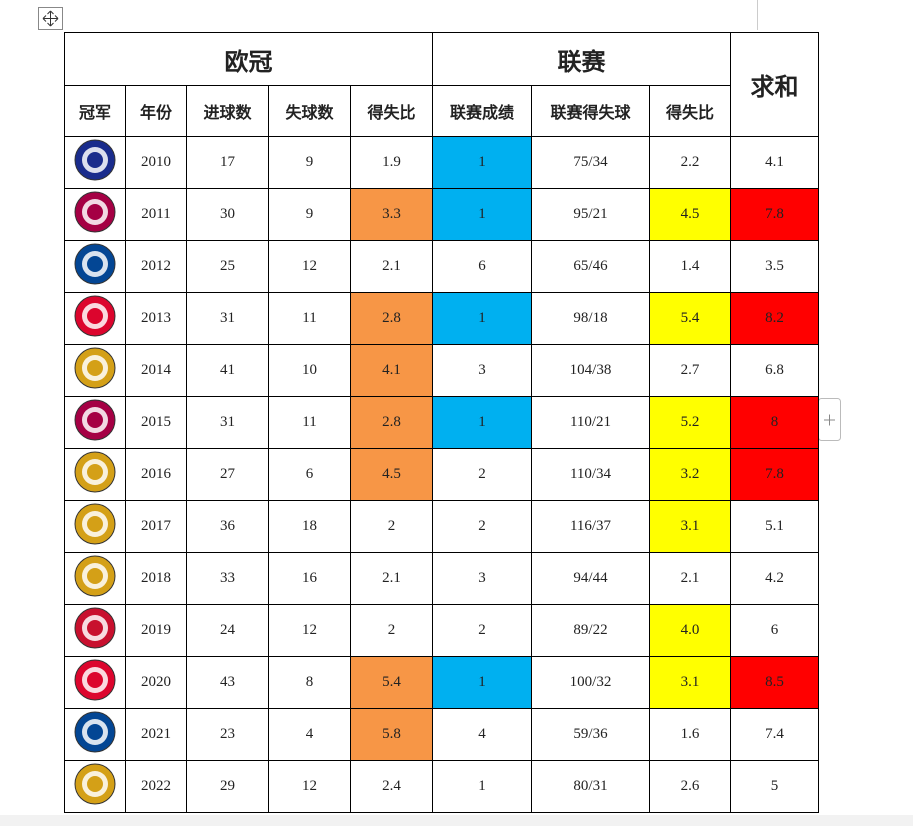 The image size is (913, 826). What do you see at coordinates (690, 162) in the screenshot?
I see `cell: 2.2` at bounding box center [690, 162].